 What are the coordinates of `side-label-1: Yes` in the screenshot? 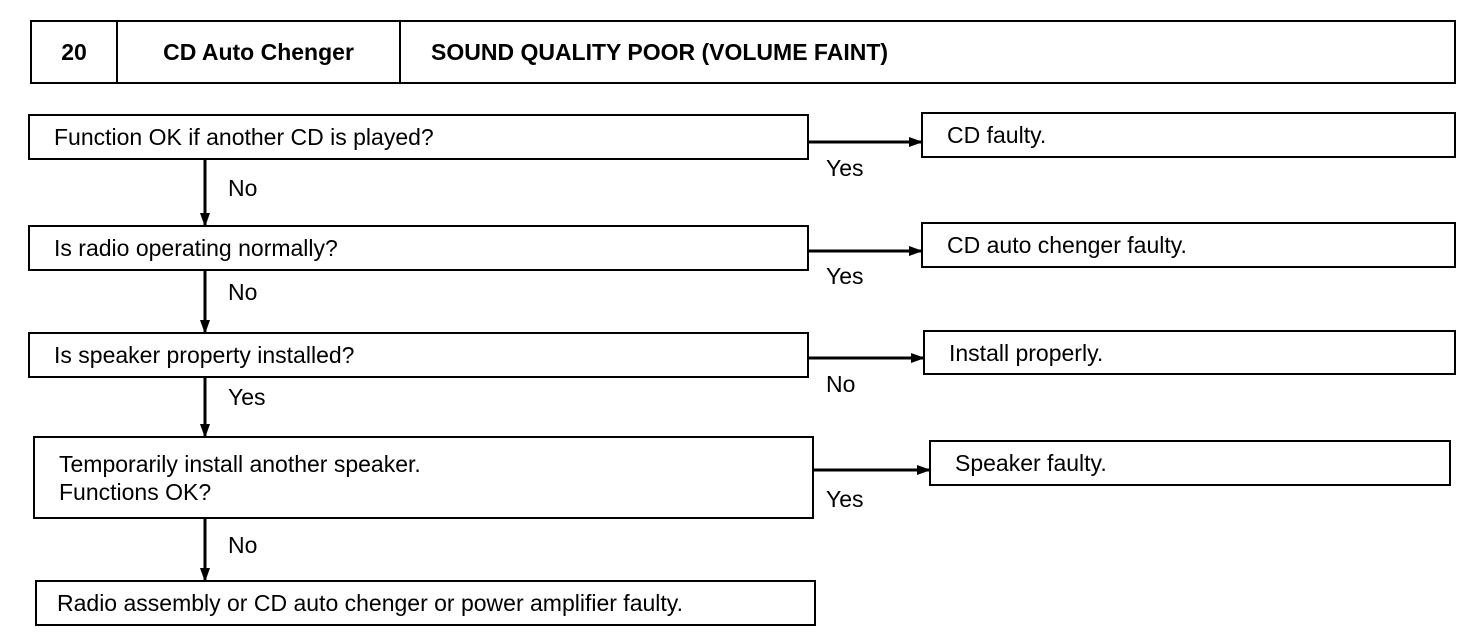 It's located at (845, 168).